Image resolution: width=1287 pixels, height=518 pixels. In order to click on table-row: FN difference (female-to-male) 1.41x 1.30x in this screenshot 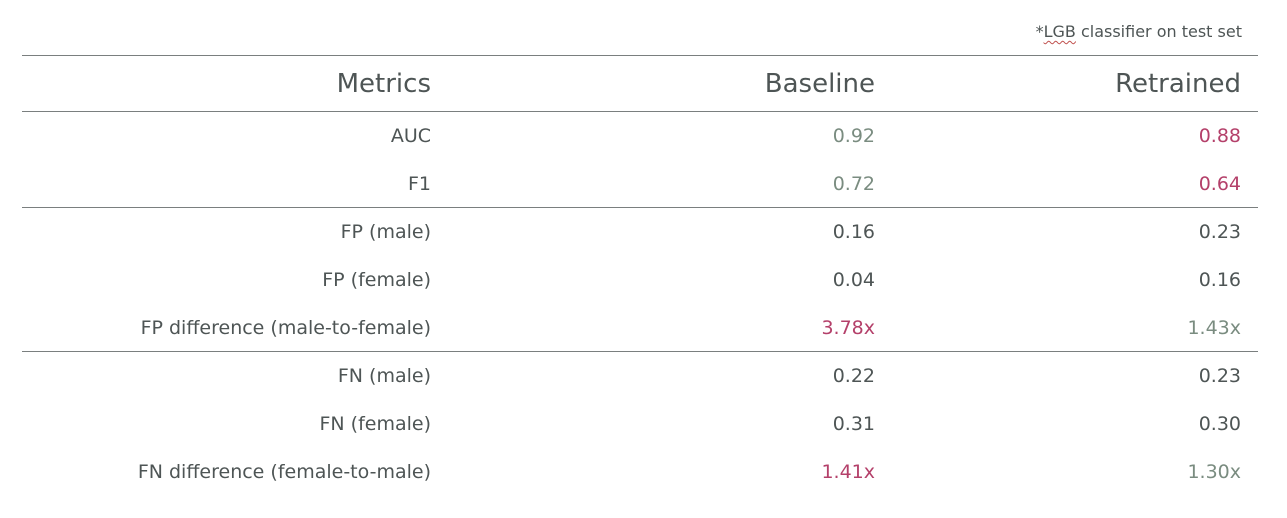, I will do `click(640, 472)`.